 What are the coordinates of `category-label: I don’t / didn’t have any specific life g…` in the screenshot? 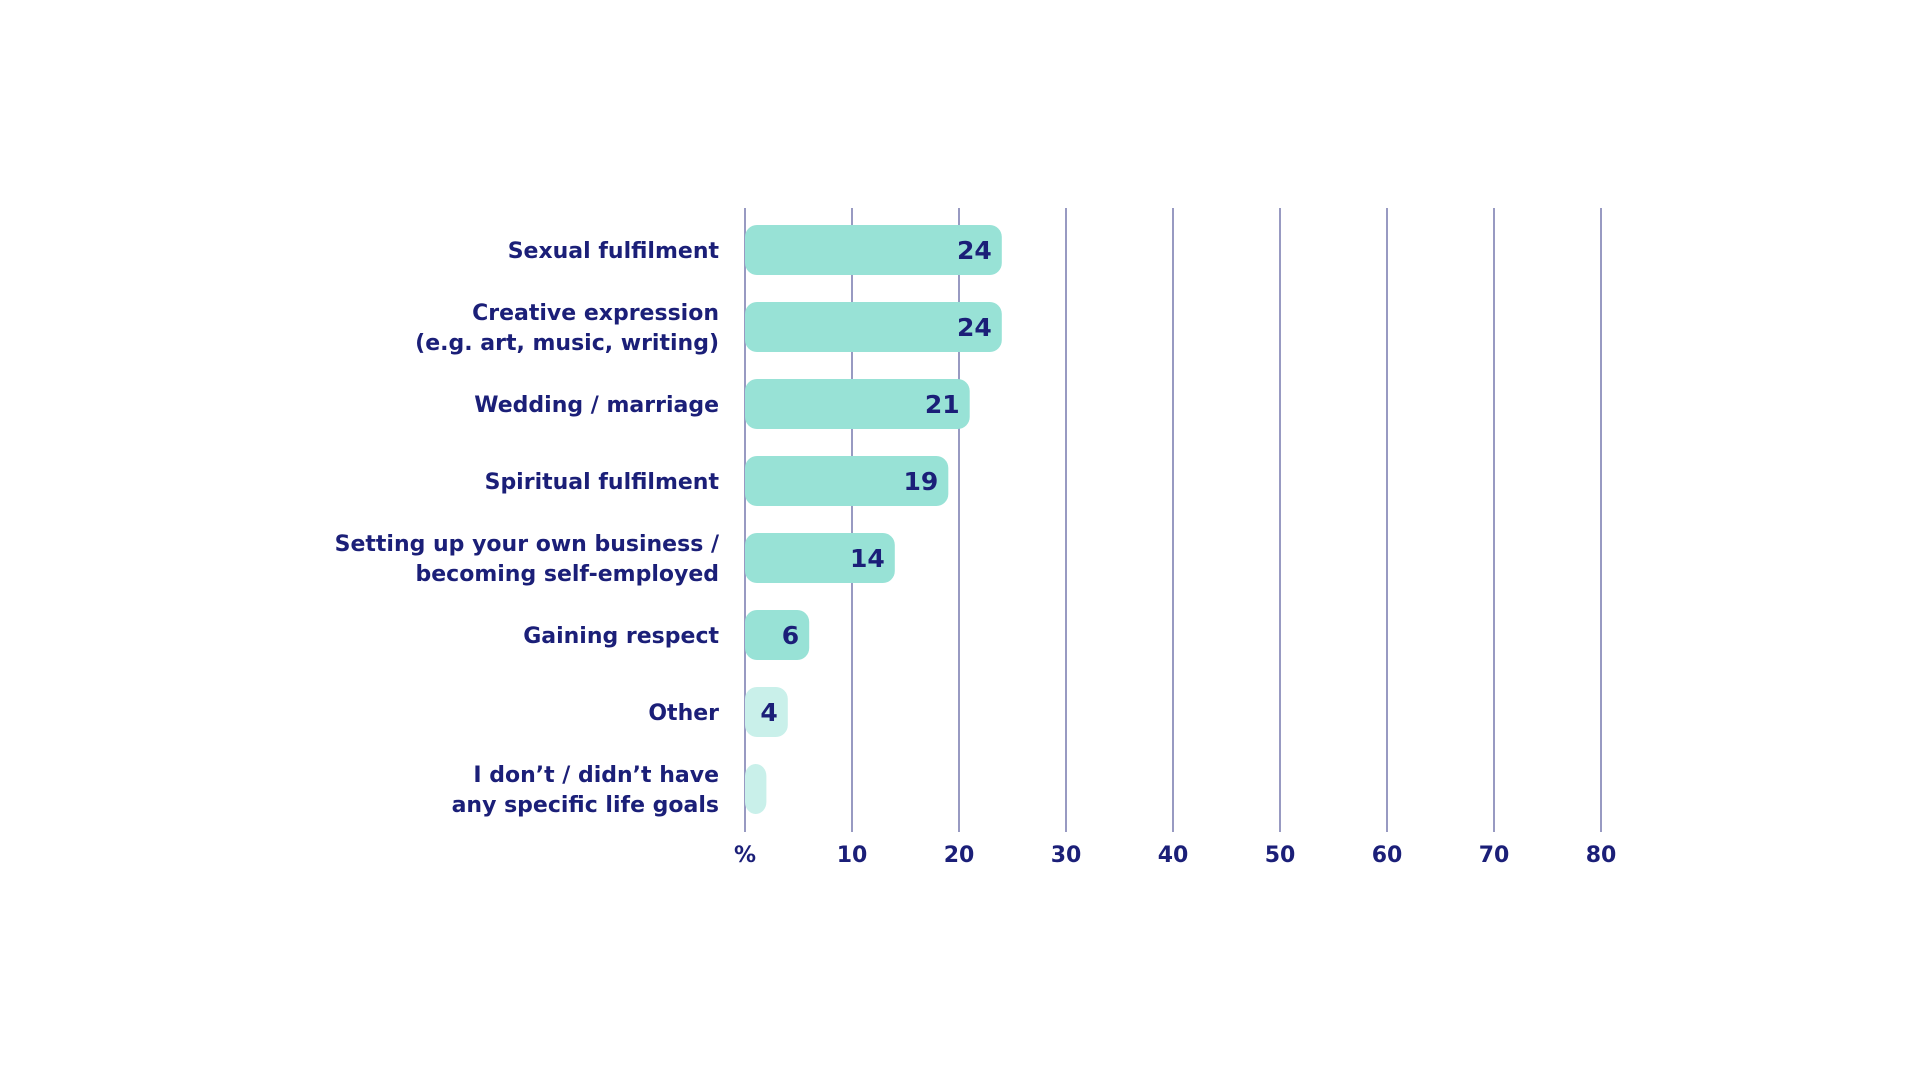 It's located at (585, 790).